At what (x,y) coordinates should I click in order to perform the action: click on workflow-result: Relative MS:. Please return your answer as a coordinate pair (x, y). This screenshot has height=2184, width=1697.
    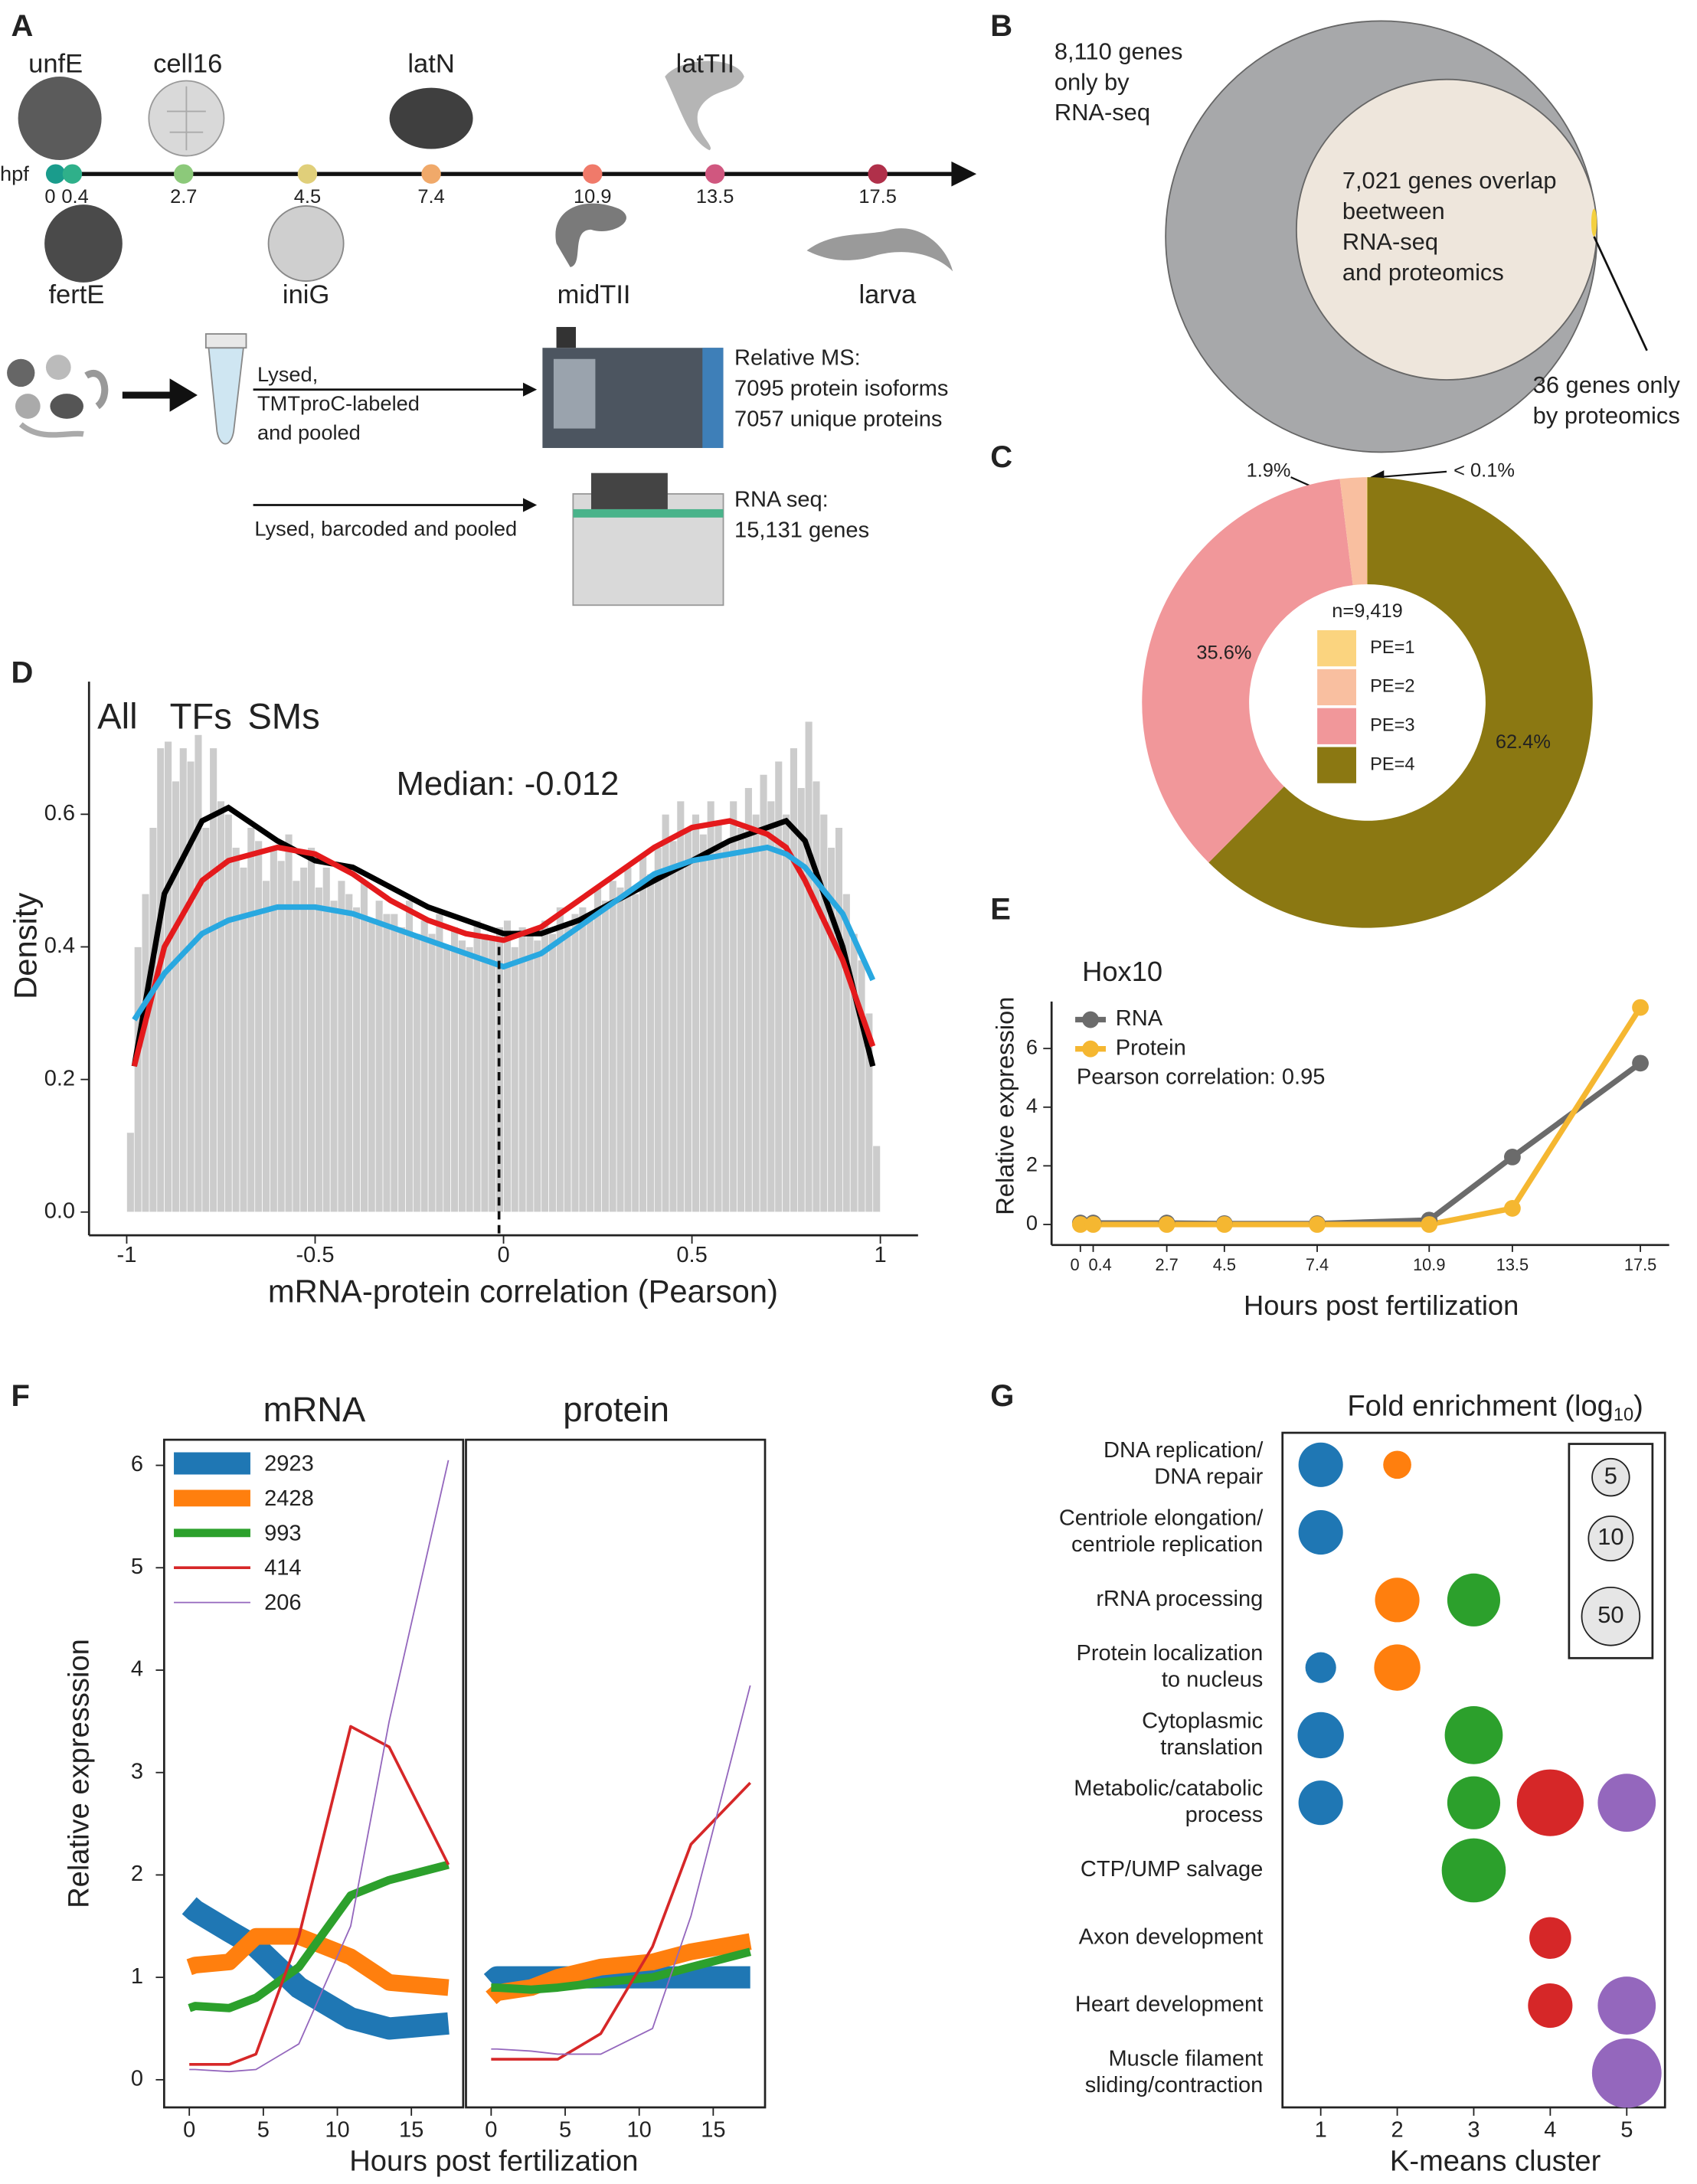
    Looking at the image, I should click on (797, 358).